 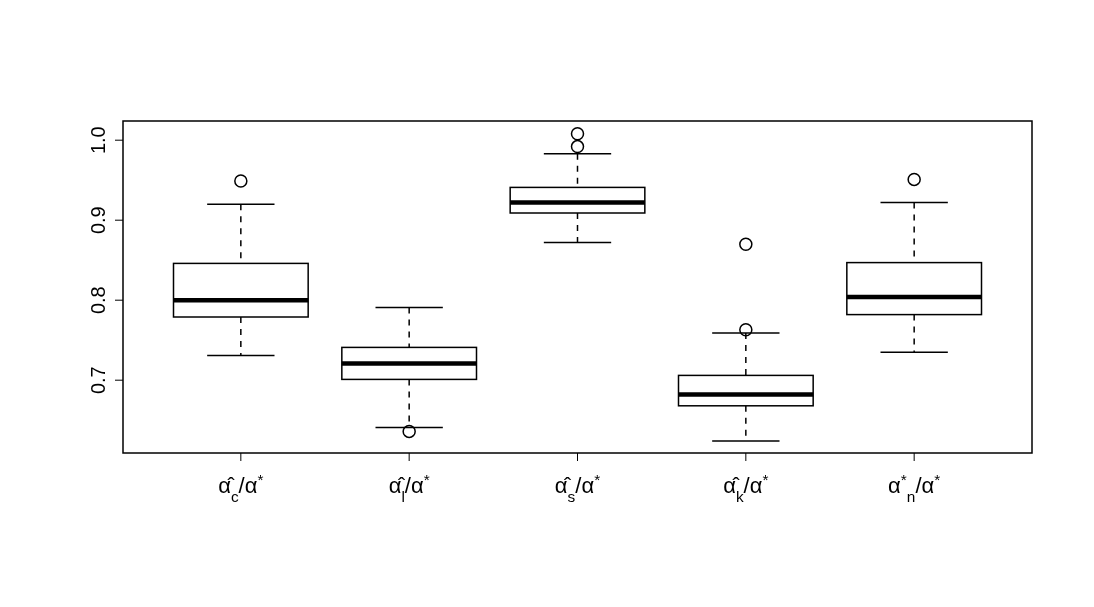 I want to click on y-tick-label: 0.9, so click(x=98, y=220).